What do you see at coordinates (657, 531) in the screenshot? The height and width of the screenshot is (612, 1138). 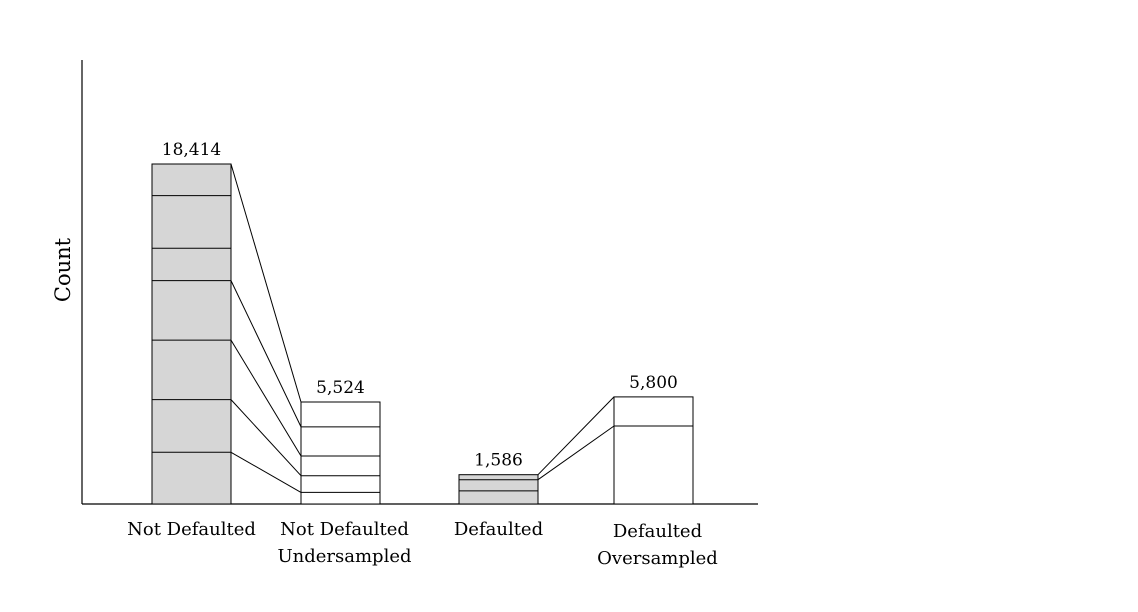 I see `category-label-3-line-0: Defaulted` at bounding box center [657, 531].